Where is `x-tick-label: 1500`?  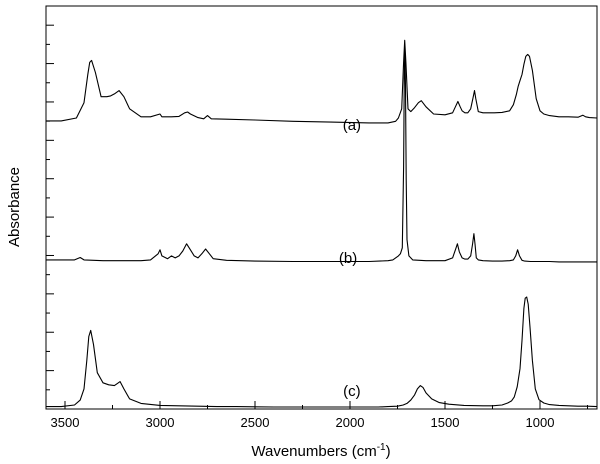 x-tick-label: 1500 is located at coordinates (445, 422).